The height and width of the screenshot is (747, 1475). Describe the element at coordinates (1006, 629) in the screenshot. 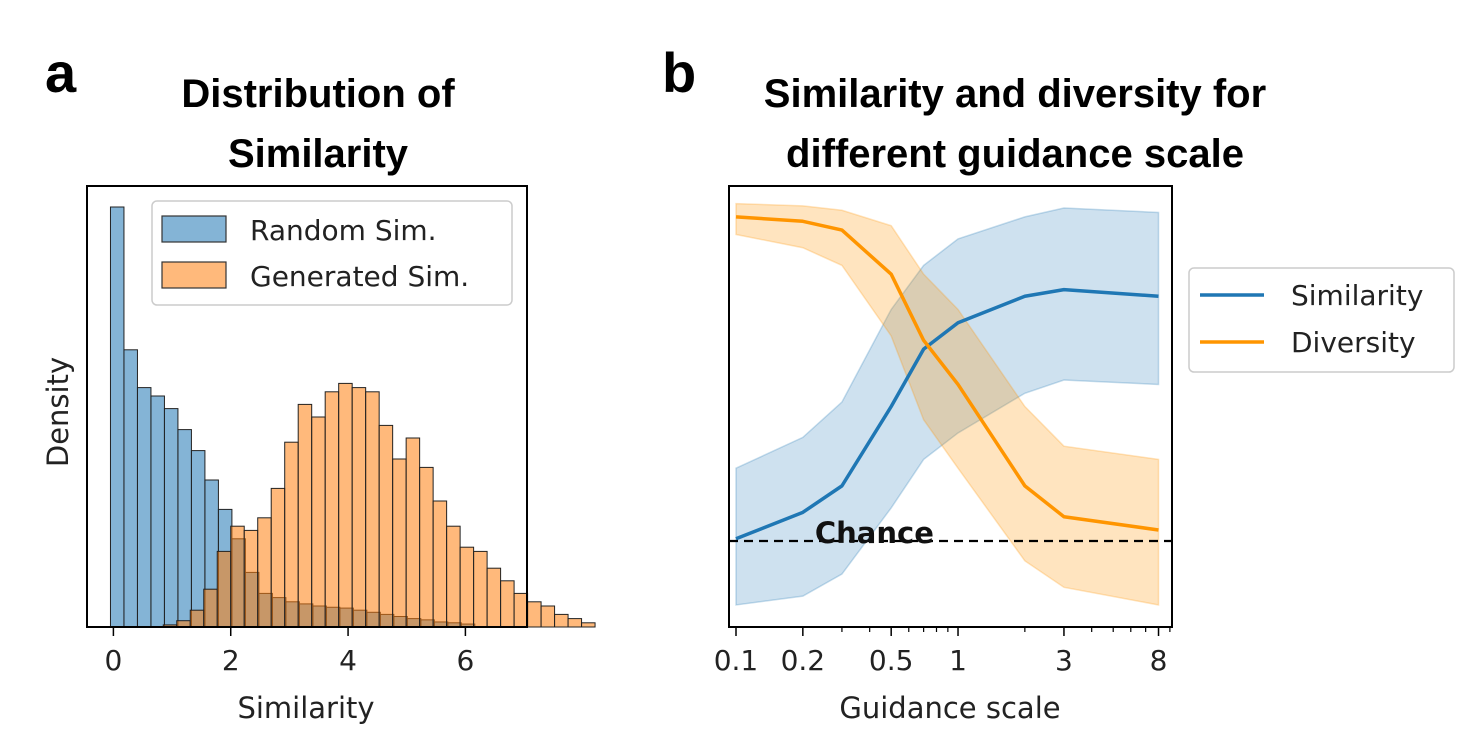

I see `panel-b-minor-ticks` at that location.